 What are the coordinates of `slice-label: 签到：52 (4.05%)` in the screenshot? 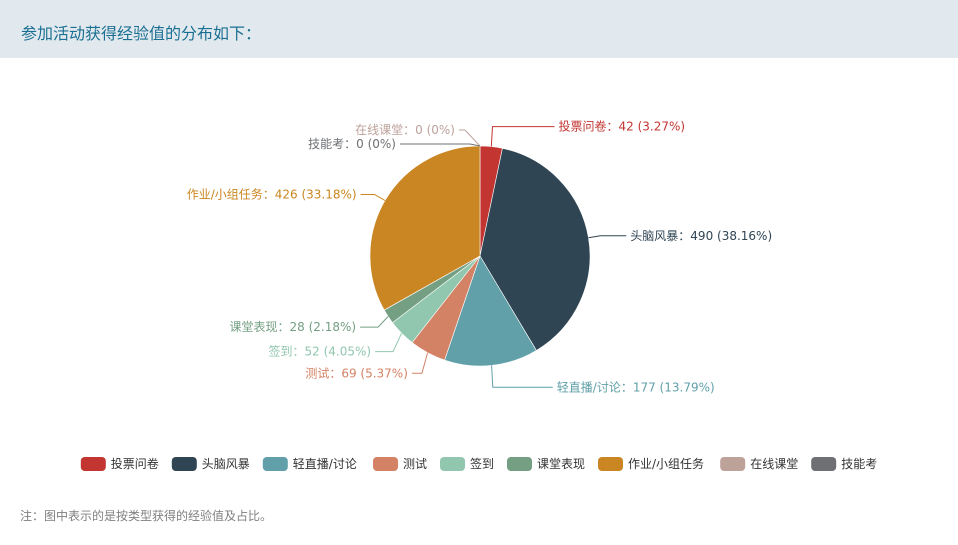 It's located at (320, 351).